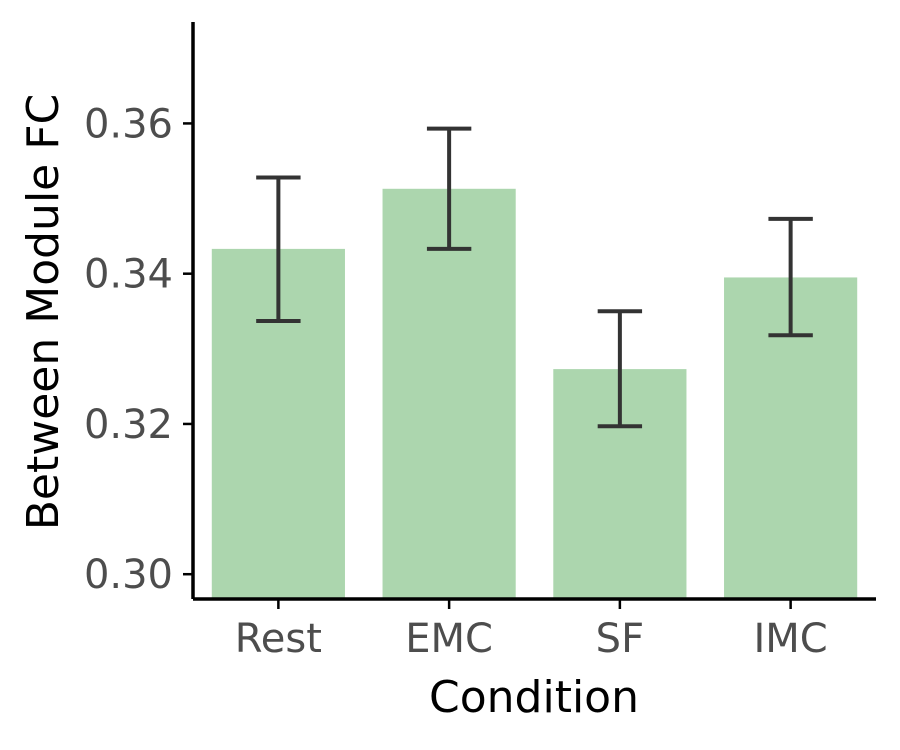 This screenshot has width=900, height=750. What do you see at coordinates (449, 393) in the screenshot?
I see `bar-emc` at bounding box center [449, 393].